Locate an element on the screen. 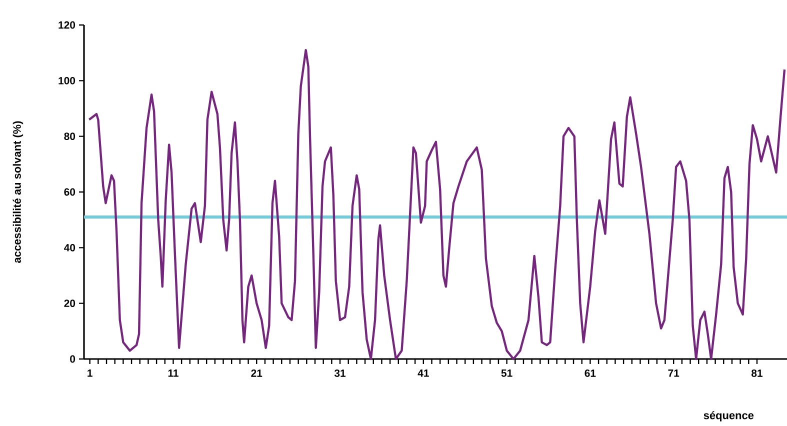 The width and height of the screenshot is (787, 426). x-tick-label: 51 is located at coordinates (506, 373).